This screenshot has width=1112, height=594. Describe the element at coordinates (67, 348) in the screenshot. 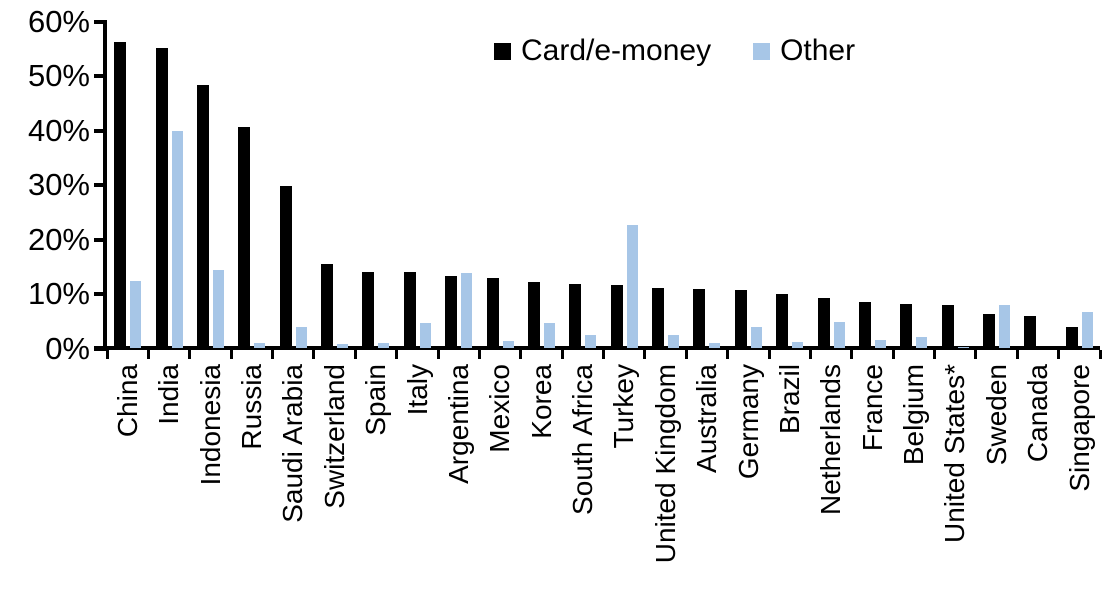

I see `y-tick-label-0: 0%` at that location.